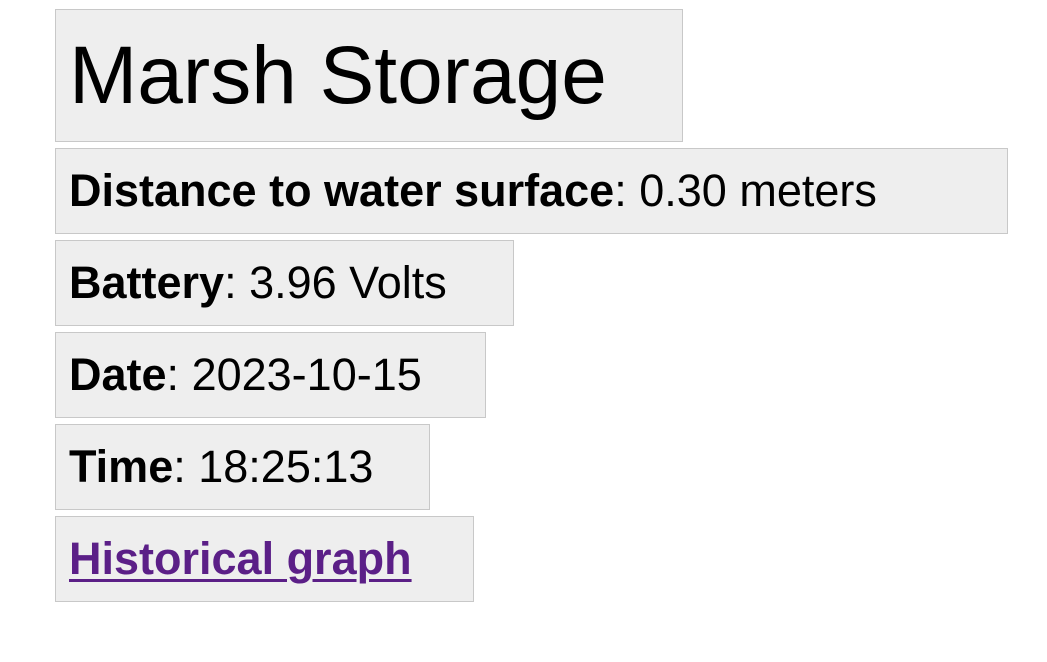 This screenshot has height=662, width=1047. Describe the element at coordinates (118, 374) in the screenshot. I see `date-label: Date` at that location.